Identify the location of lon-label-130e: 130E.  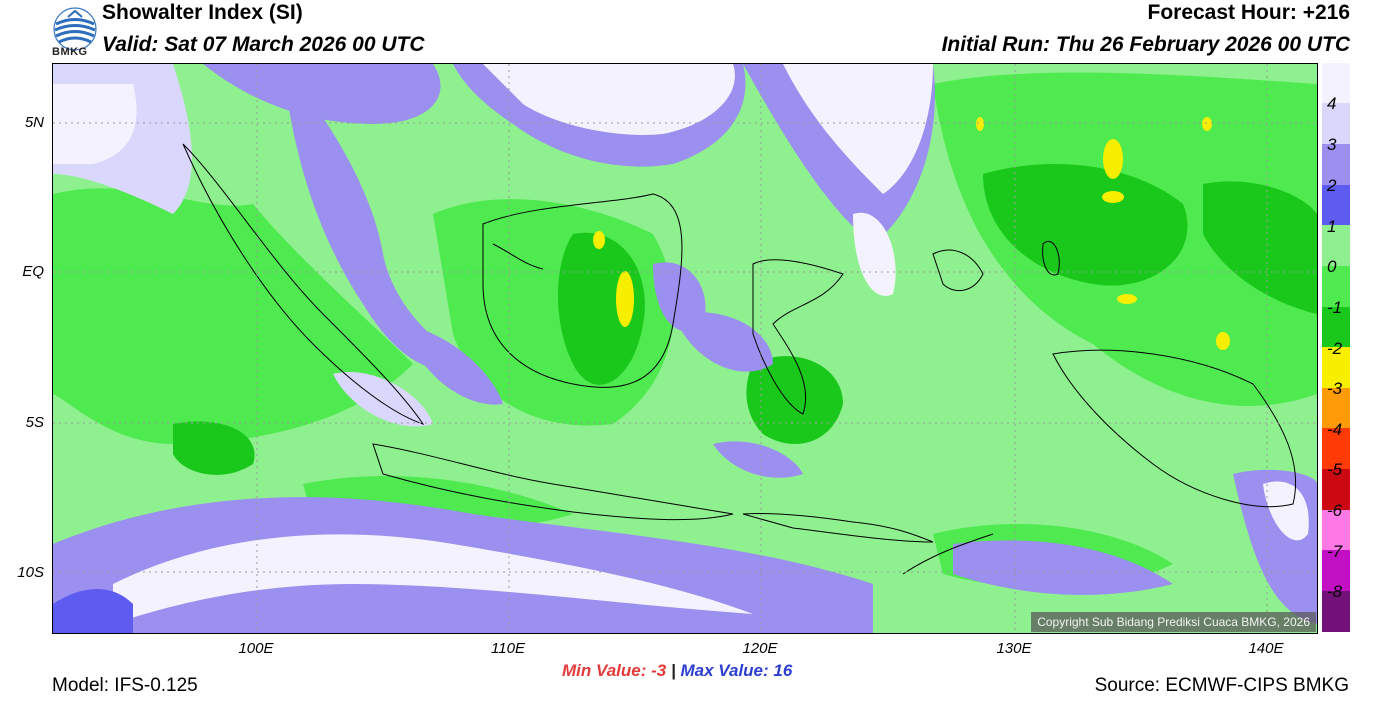
(1014, 648).